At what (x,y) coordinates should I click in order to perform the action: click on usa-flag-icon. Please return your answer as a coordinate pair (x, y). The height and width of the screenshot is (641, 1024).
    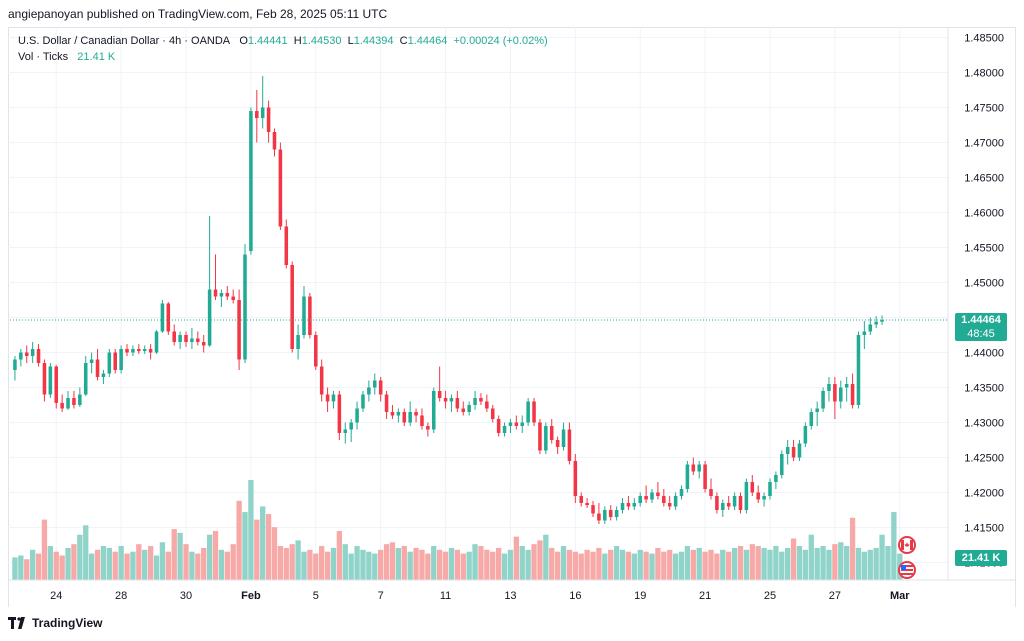
    Looking at the image, I should click on (907, 570).